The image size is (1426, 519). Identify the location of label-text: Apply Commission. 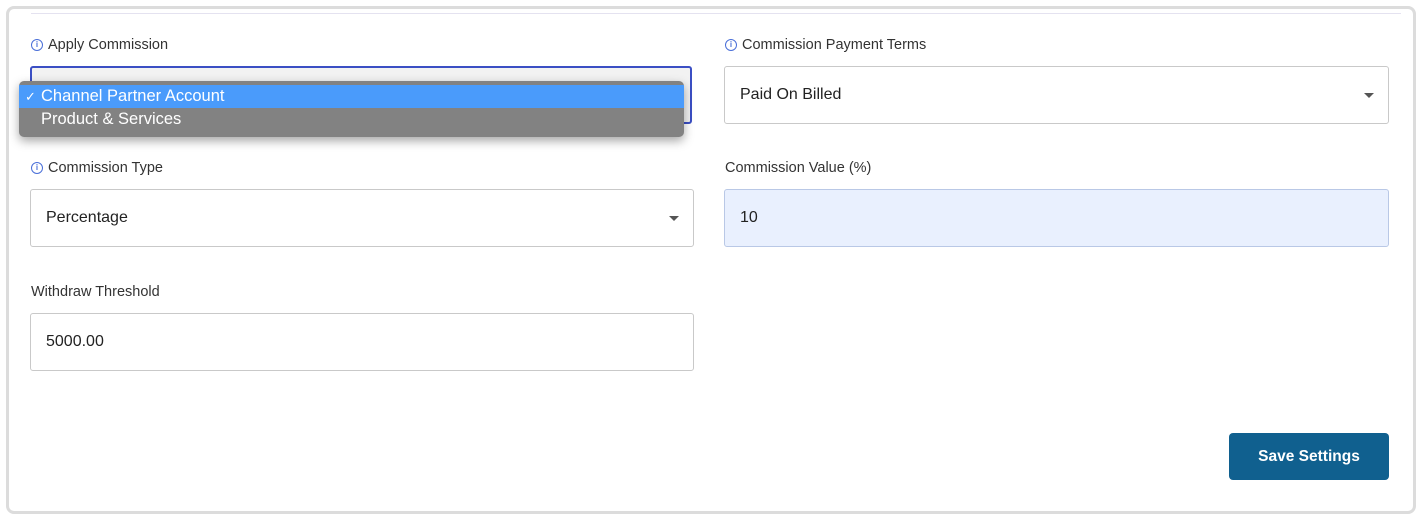
(108, 45).